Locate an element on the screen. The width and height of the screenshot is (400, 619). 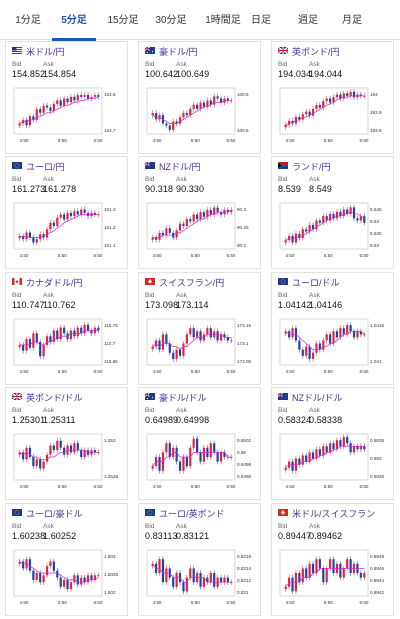
mini-chart: 110.75 110.7 110.65 4:50 5:50 6:50 is located at coordinates (67, 346).